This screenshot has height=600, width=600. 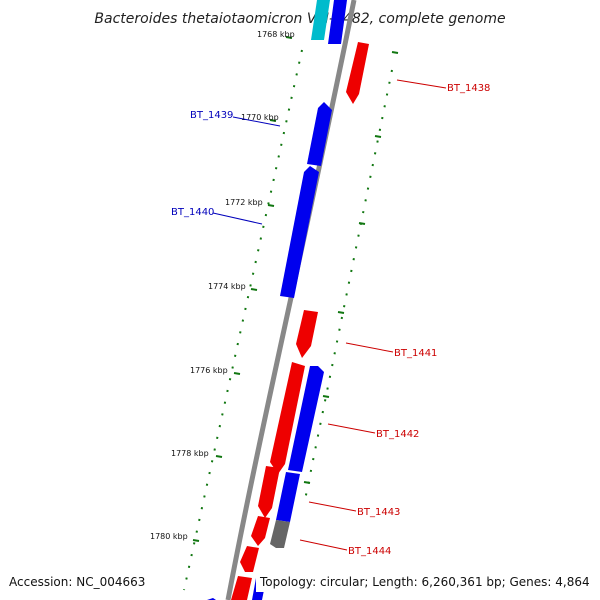 What do you see at coordinates (378, 512) in the screenshot?
I see `gene-label-bt-1443: BT_1443` at bounding box center [378, 512].